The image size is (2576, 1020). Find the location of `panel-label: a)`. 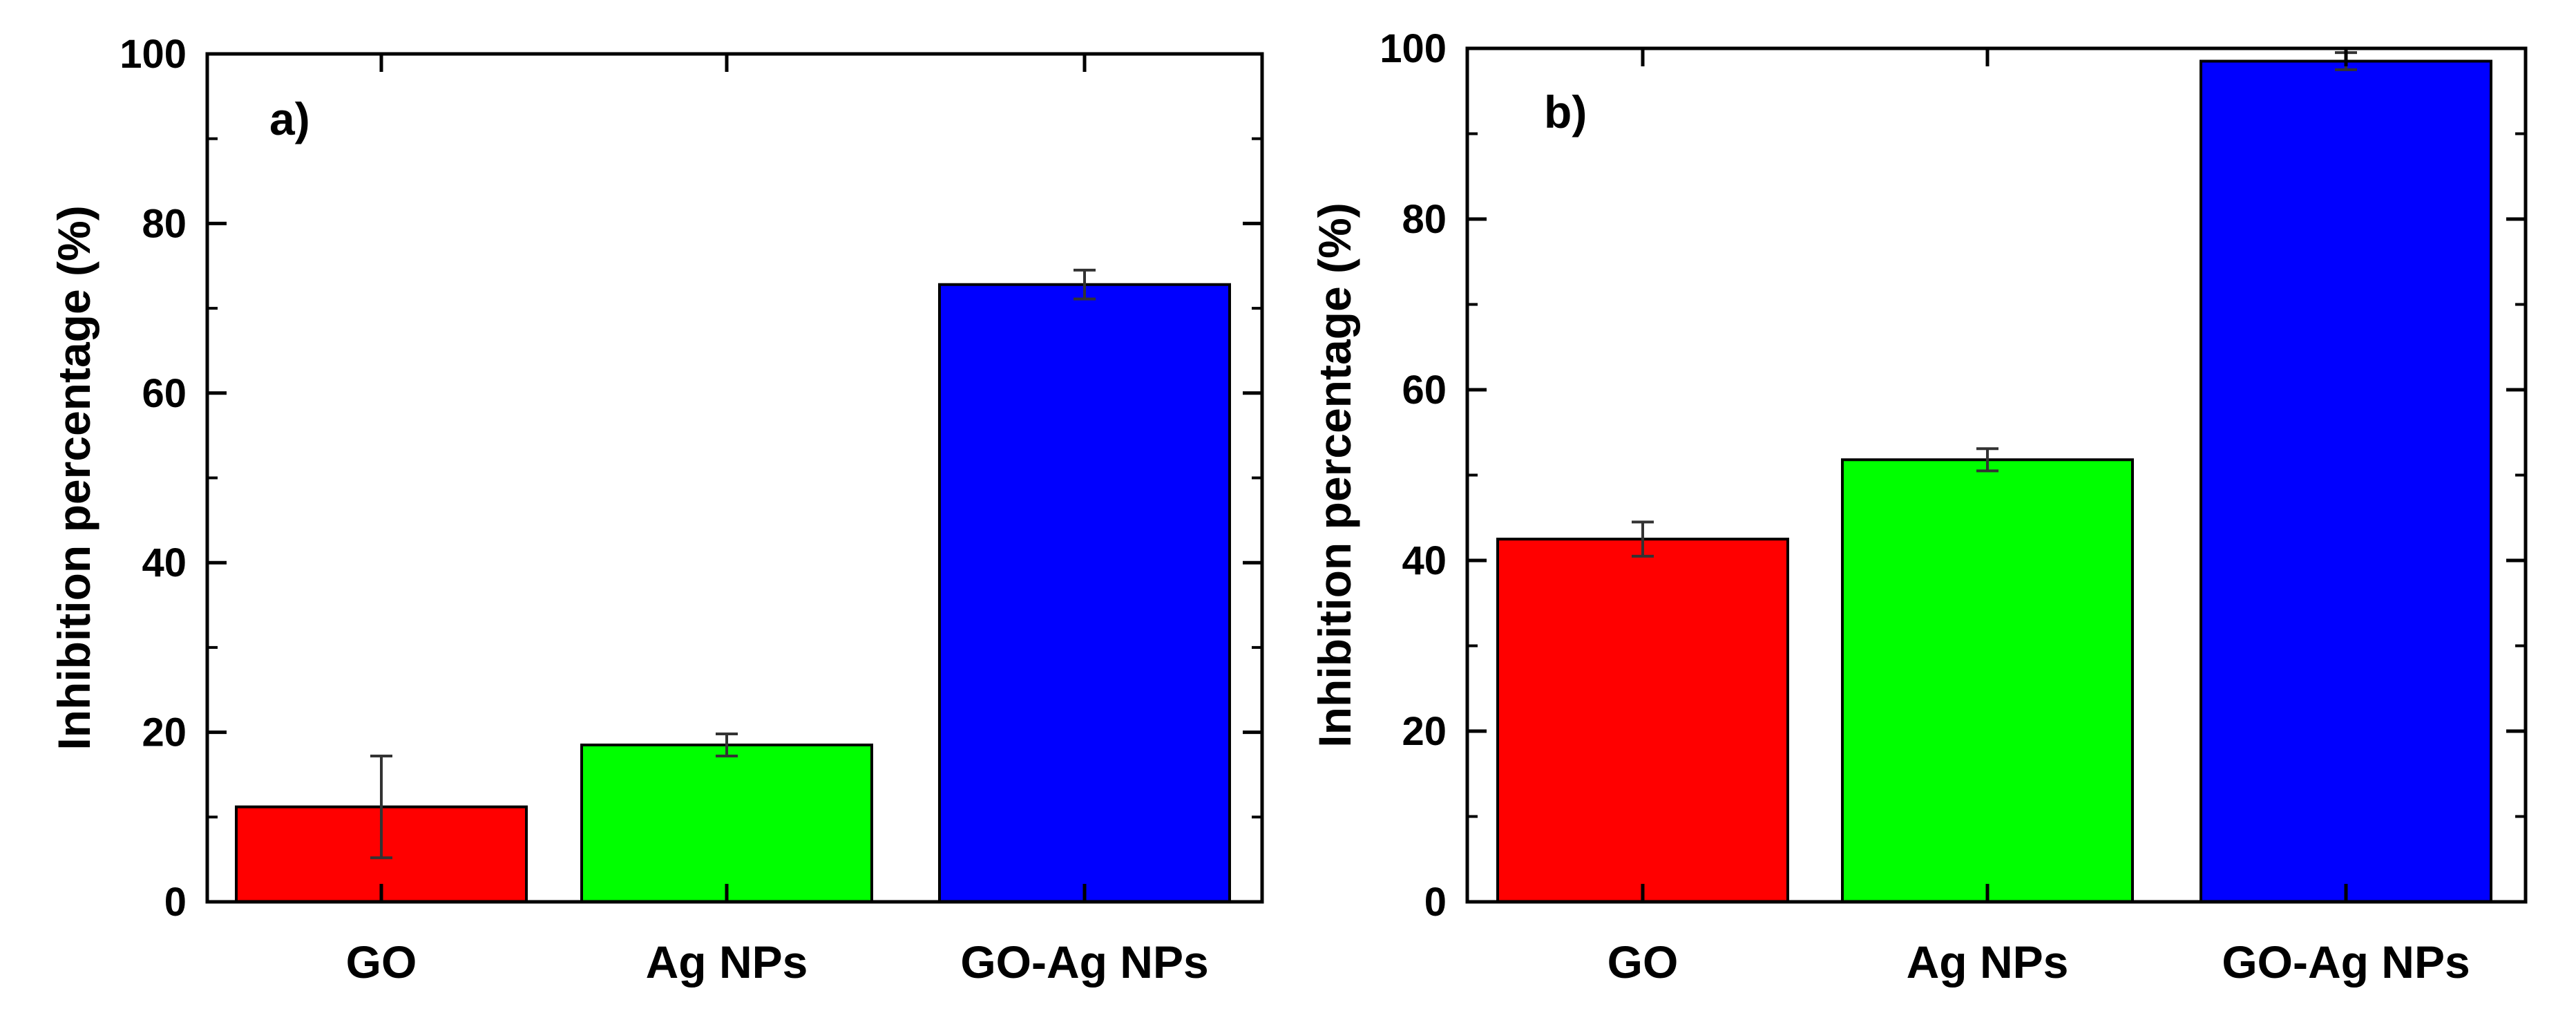

panel-label: a) is located at coordinates (290, 118).